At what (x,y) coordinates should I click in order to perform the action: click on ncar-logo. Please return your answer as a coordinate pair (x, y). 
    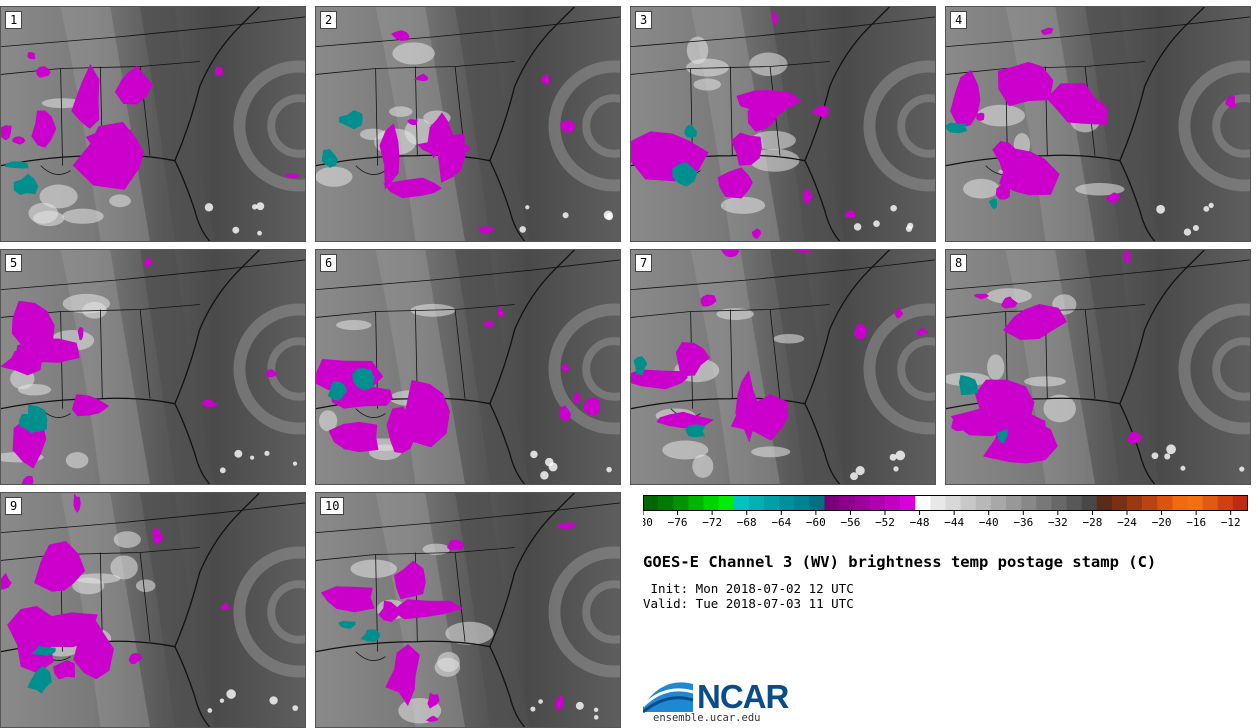
    Looking at the image, I should click on (668, 698).